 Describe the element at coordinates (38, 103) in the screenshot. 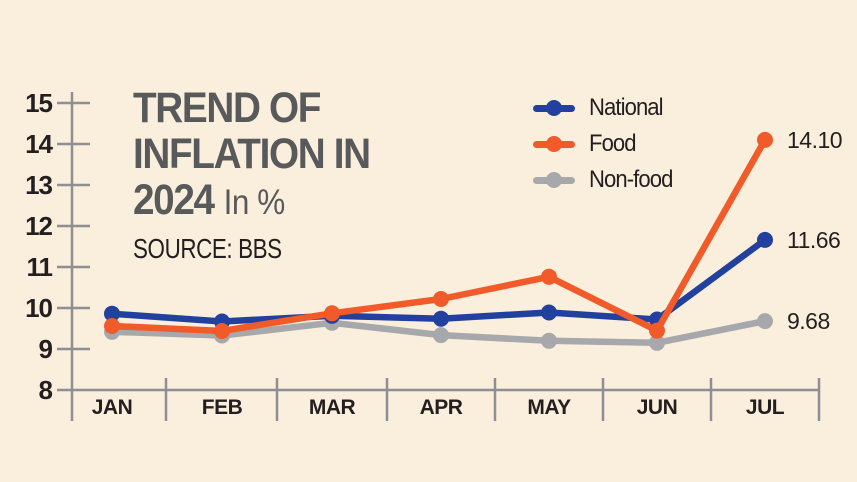

I see `y-tick-label: 15` at that location.